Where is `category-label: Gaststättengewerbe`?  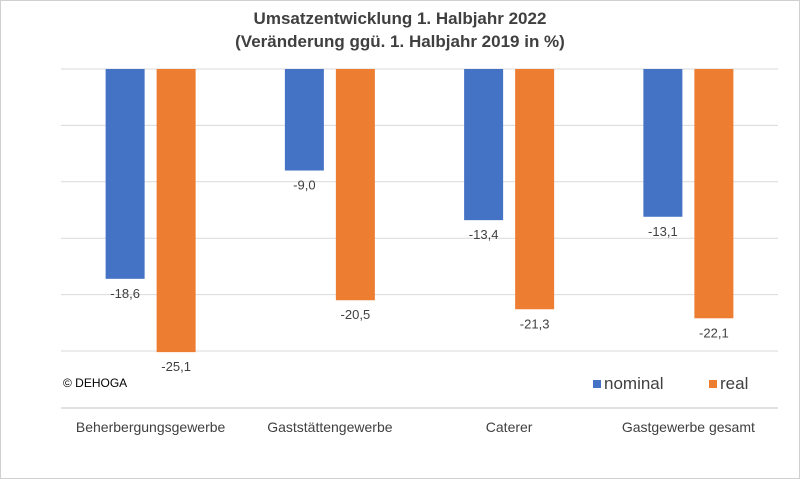 category-label: Gaststättengewerbe is located at coordinates (330, 427).